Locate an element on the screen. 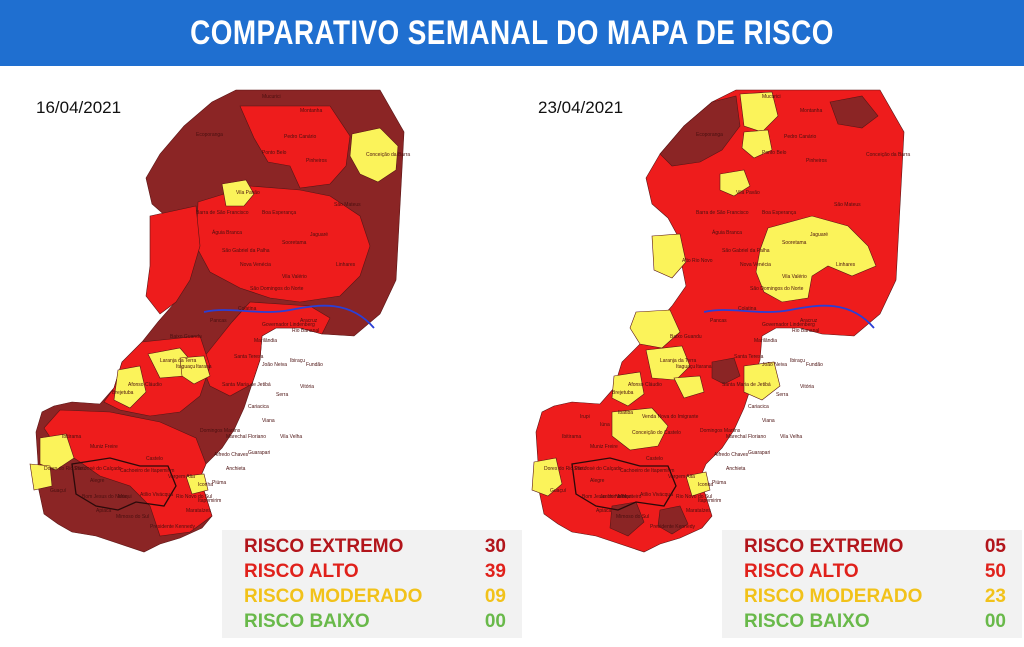 The height and width of the screenshot is (647, 1024). region-moderado-leopoldina is located at coordinates (762, 381).